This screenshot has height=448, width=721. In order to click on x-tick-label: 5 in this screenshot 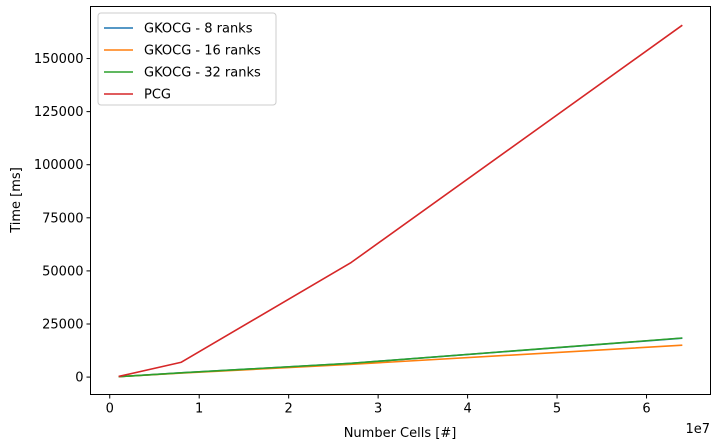, I will do `click(557, 409)`.